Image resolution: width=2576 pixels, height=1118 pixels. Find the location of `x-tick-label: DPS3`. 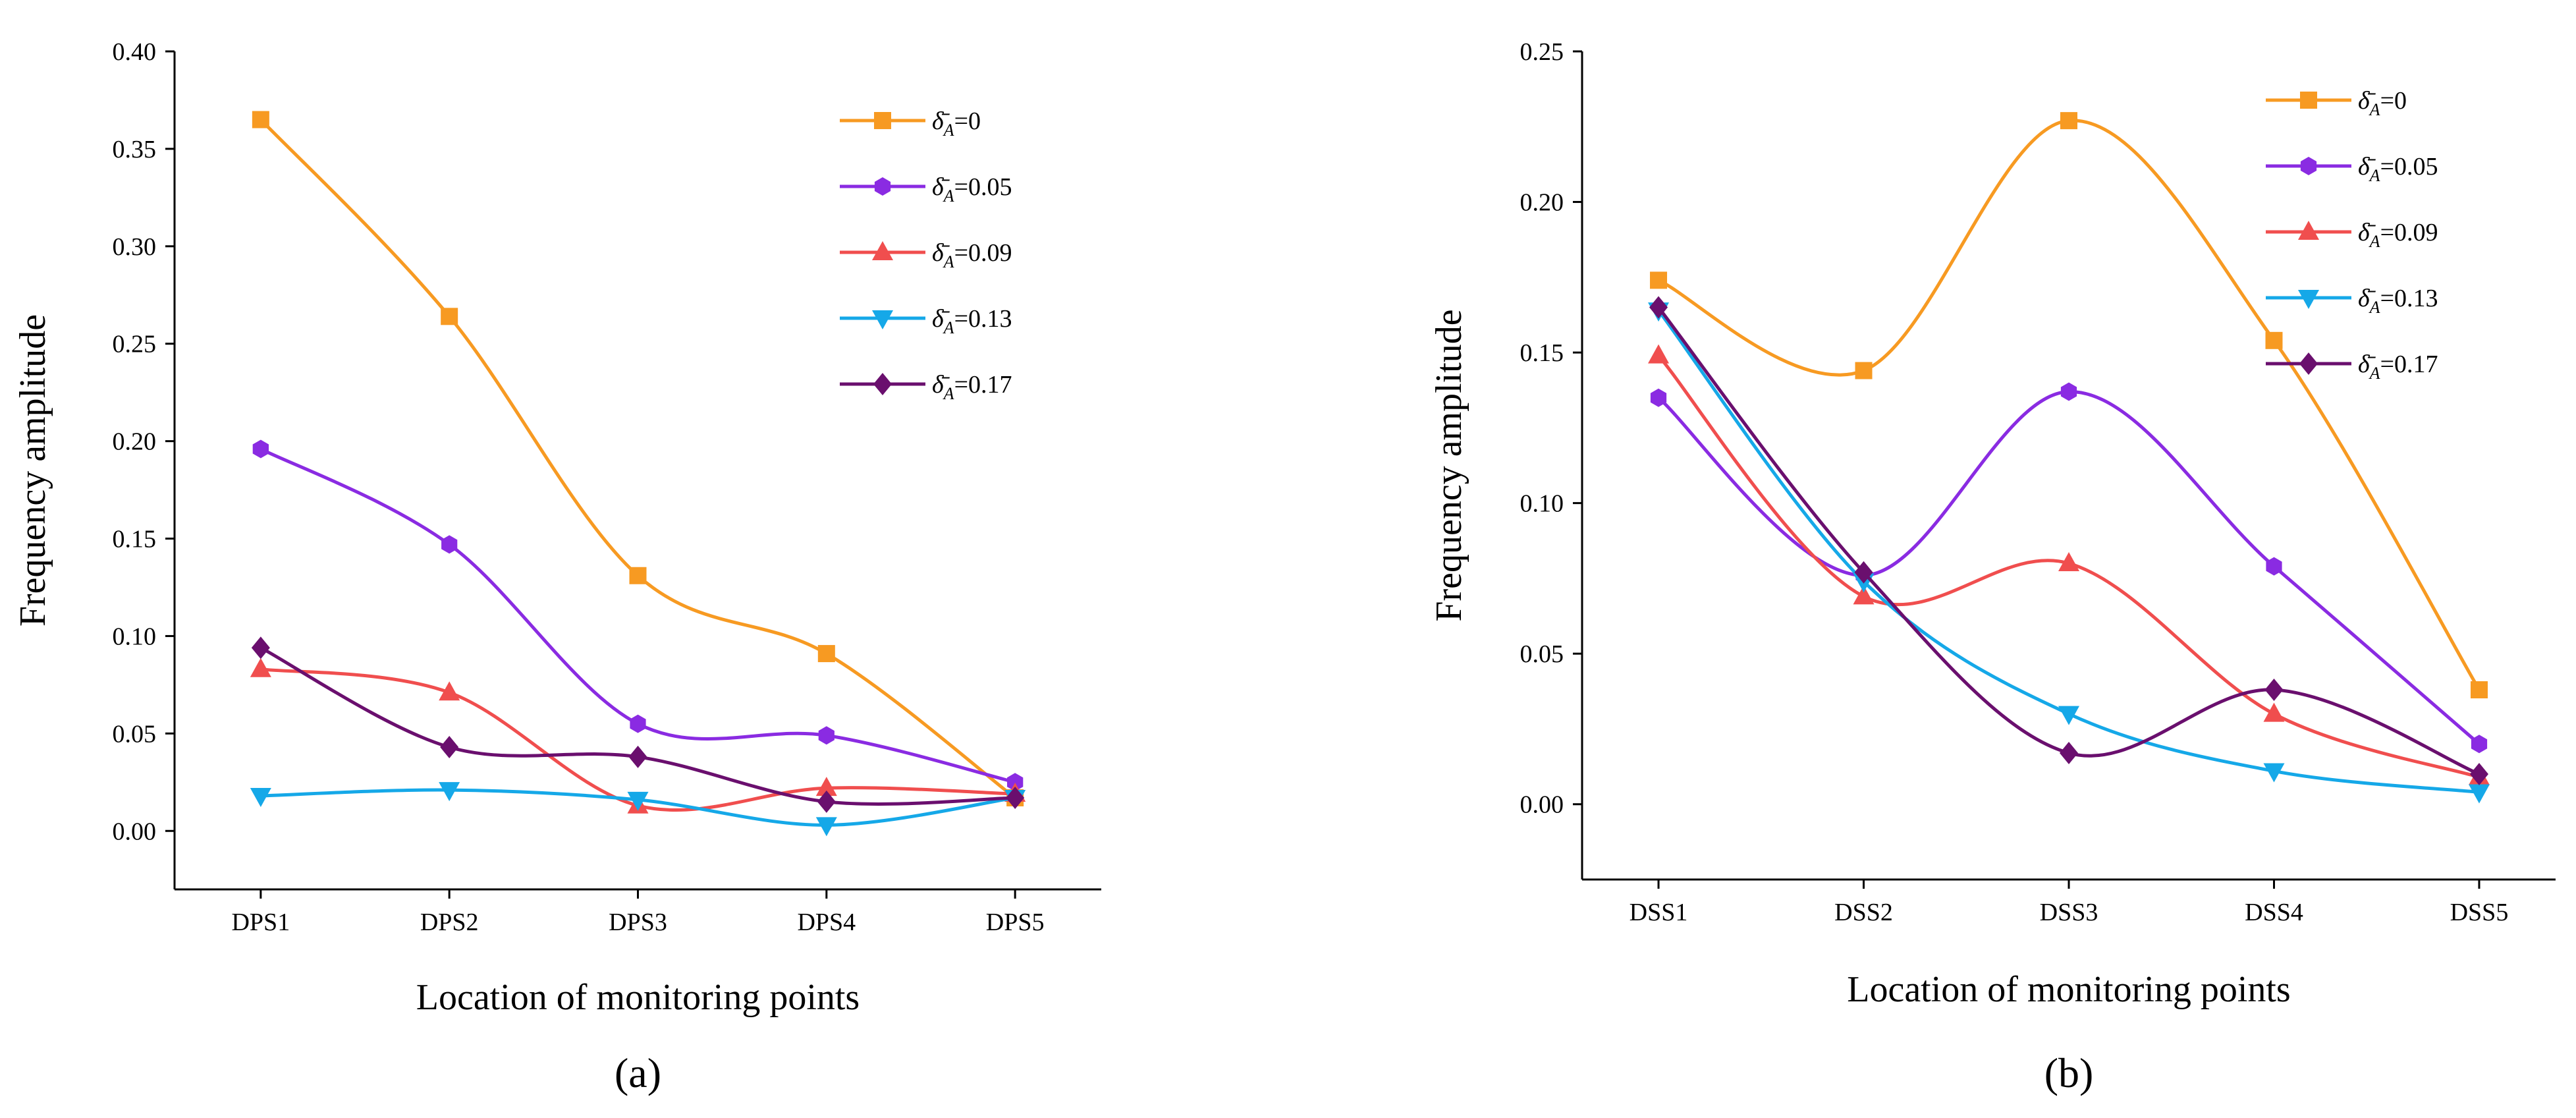

x-tick-label: DPS3 is located at coordinates (638, 922).